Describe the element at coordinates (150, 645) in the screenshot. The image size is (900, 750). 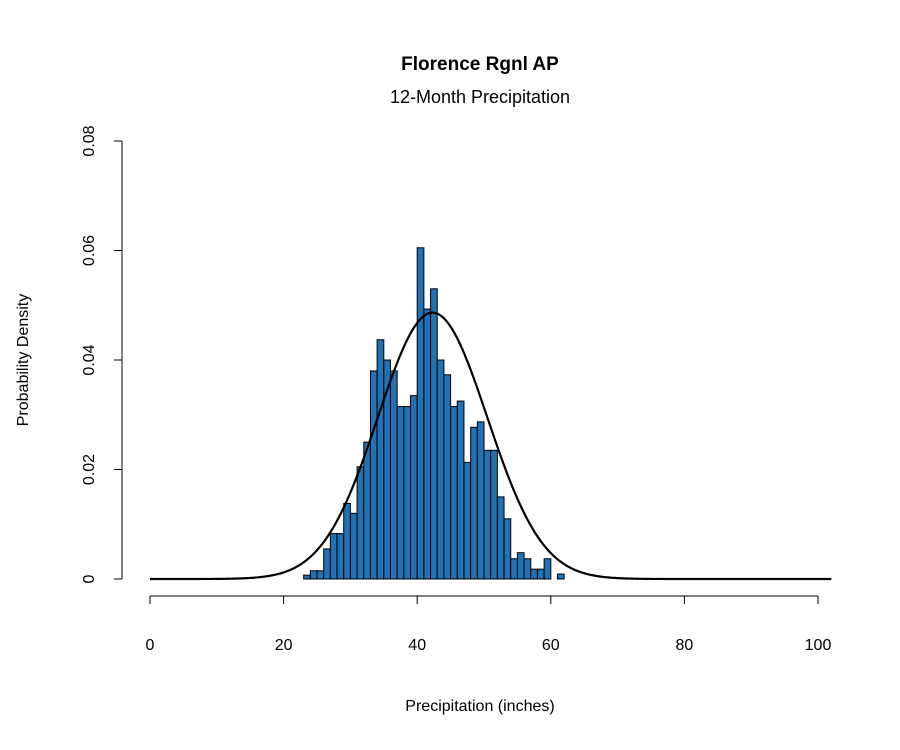
I see `x-tick-label: 0` at that location.